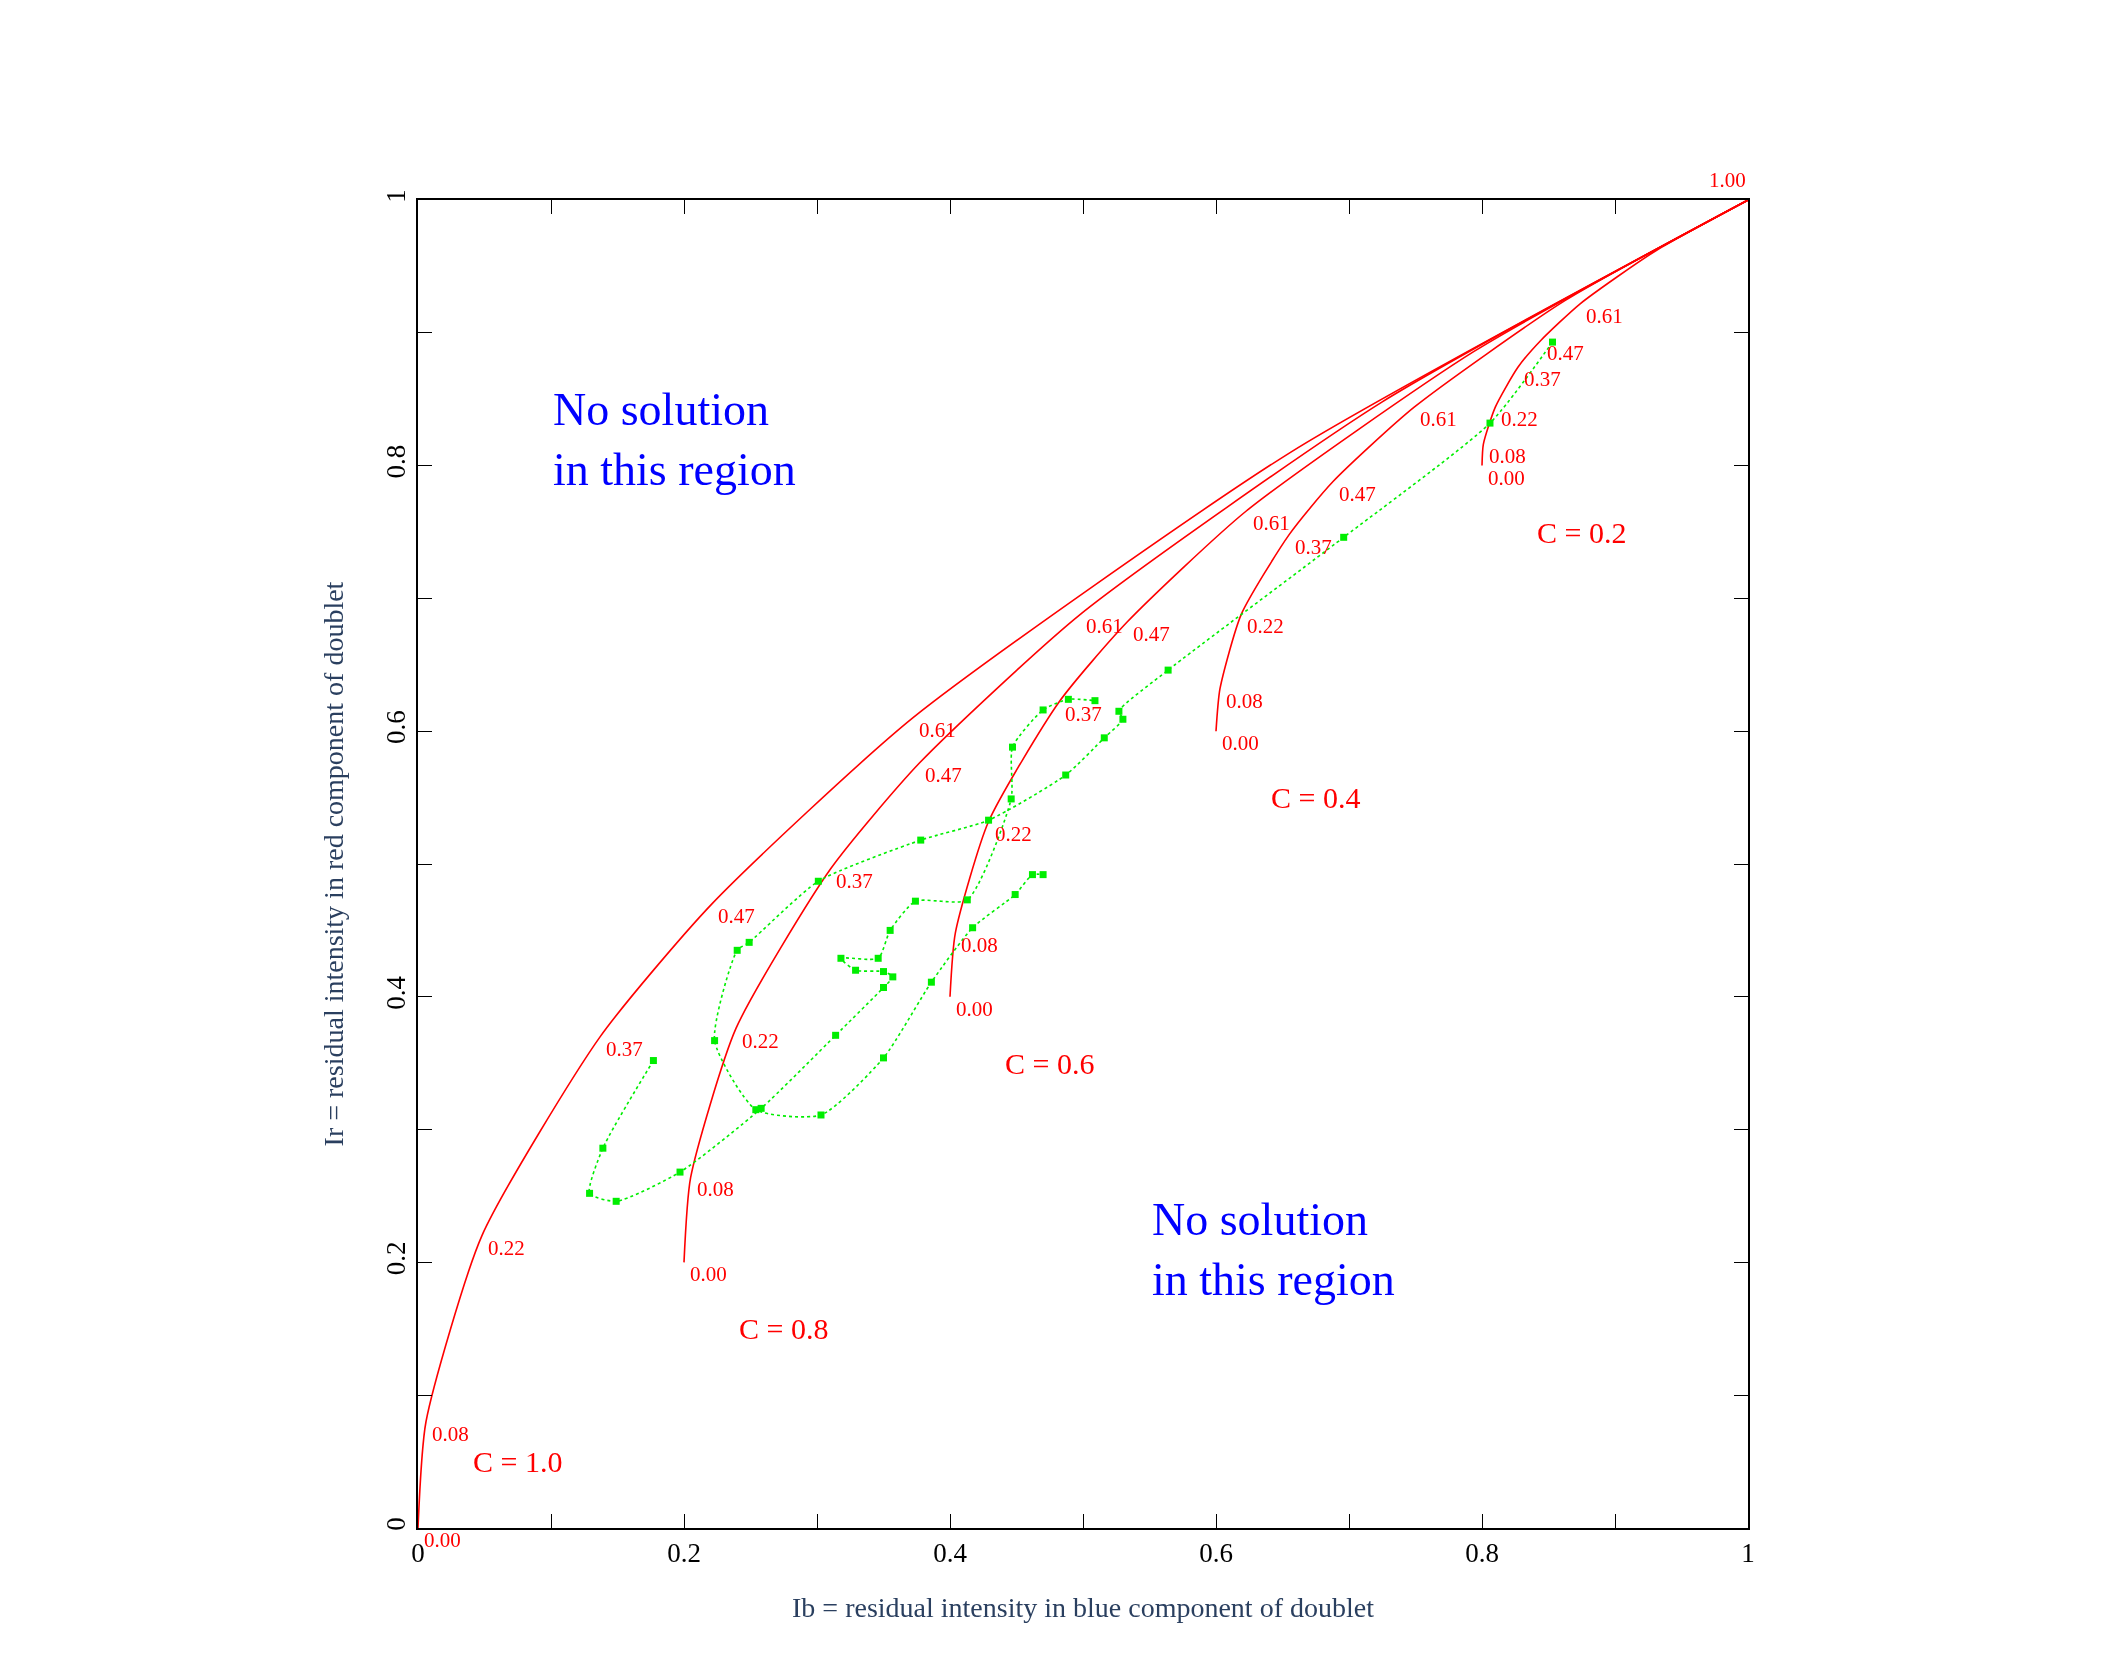  Describe the element at coordinates (333, 864) in the screenshot. I see `y-axis-title: Ir = residual intensity in red component of doublet` at that location.